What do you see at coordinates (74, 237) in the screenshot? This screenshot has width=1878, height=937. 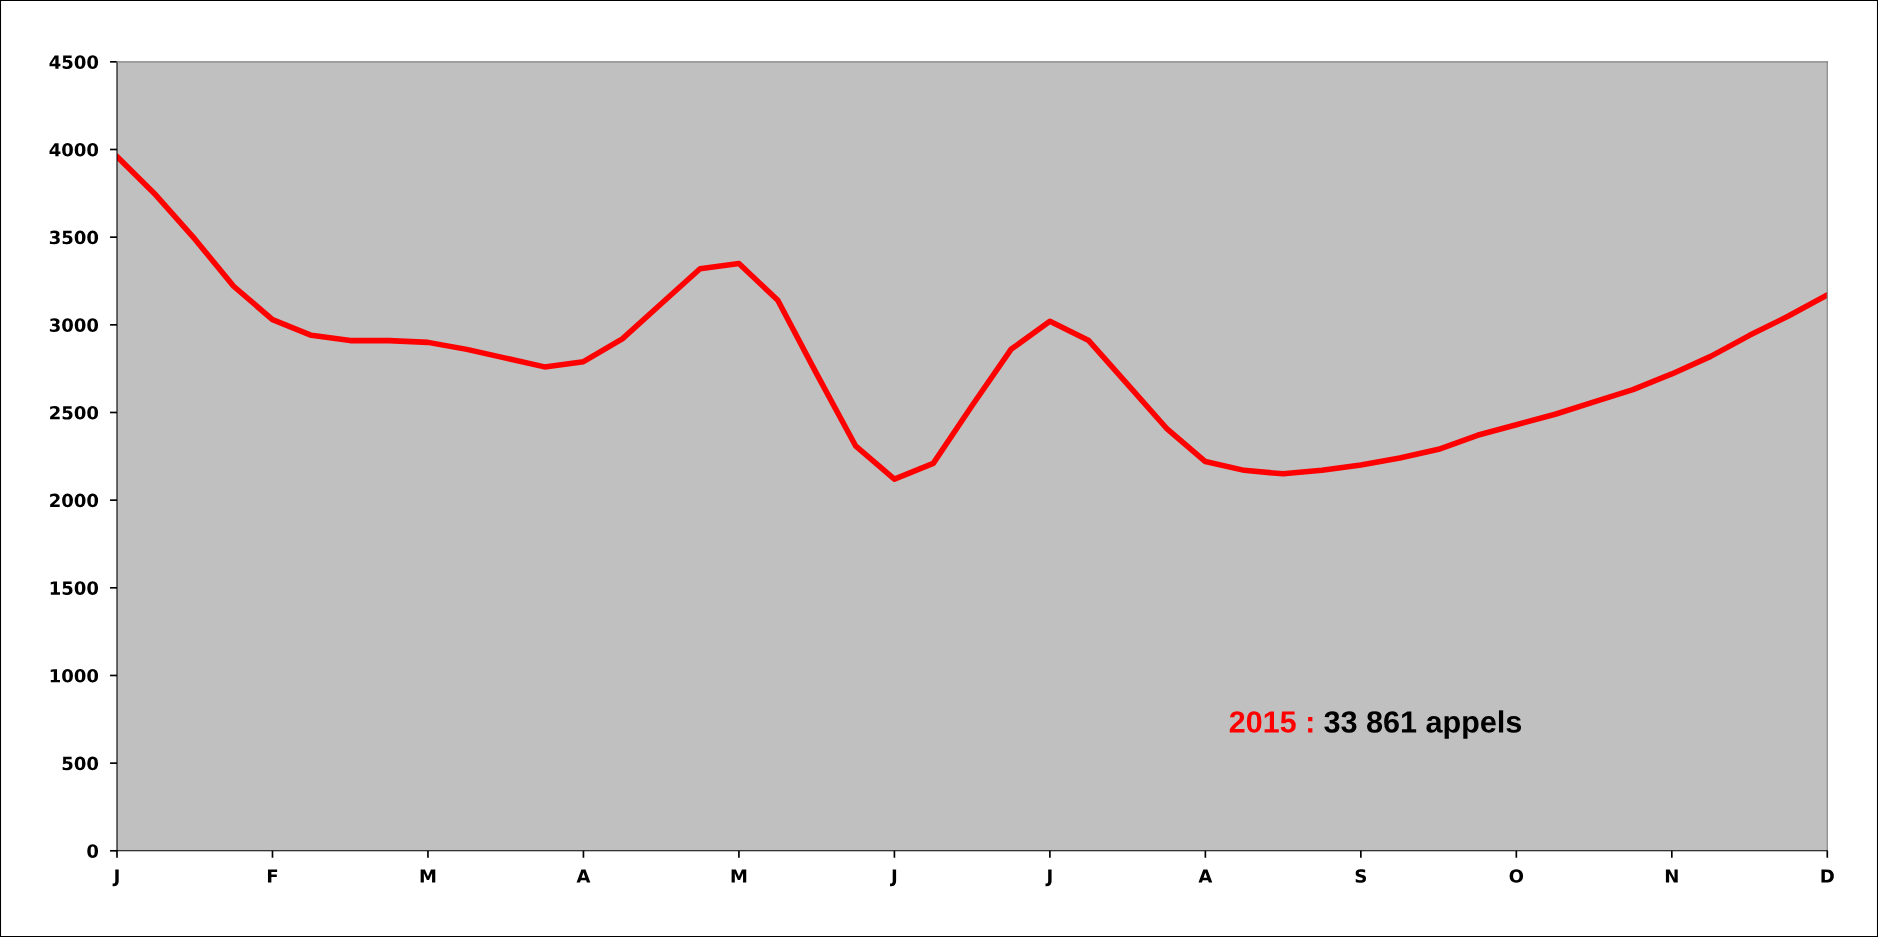 I see `y-tick-label: 3500` at bounding box center [74, 237].